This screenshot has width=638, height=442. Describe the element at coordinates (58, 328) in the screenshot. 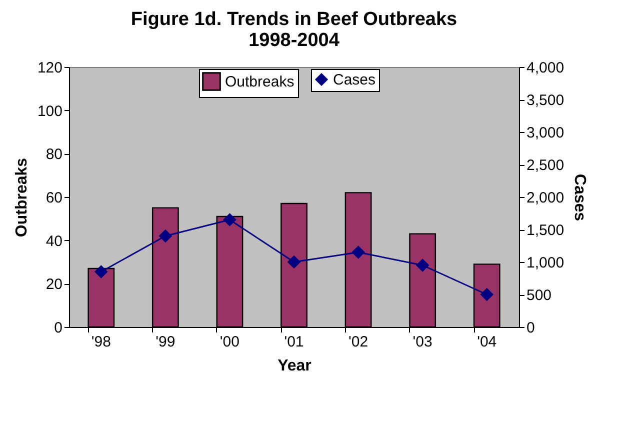

I see `y-tick-label: 0` at that location.